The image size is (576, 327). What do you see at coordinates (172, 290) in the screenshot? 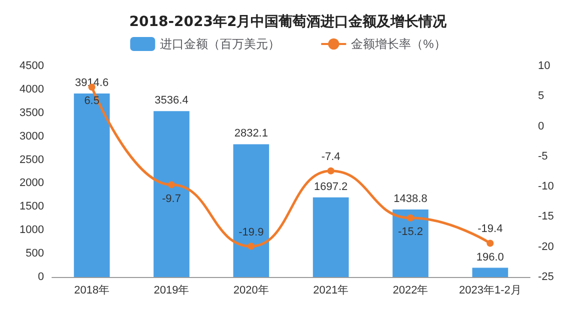
I see `x-tick-label: 2019年` at bounding box center [172, 290].